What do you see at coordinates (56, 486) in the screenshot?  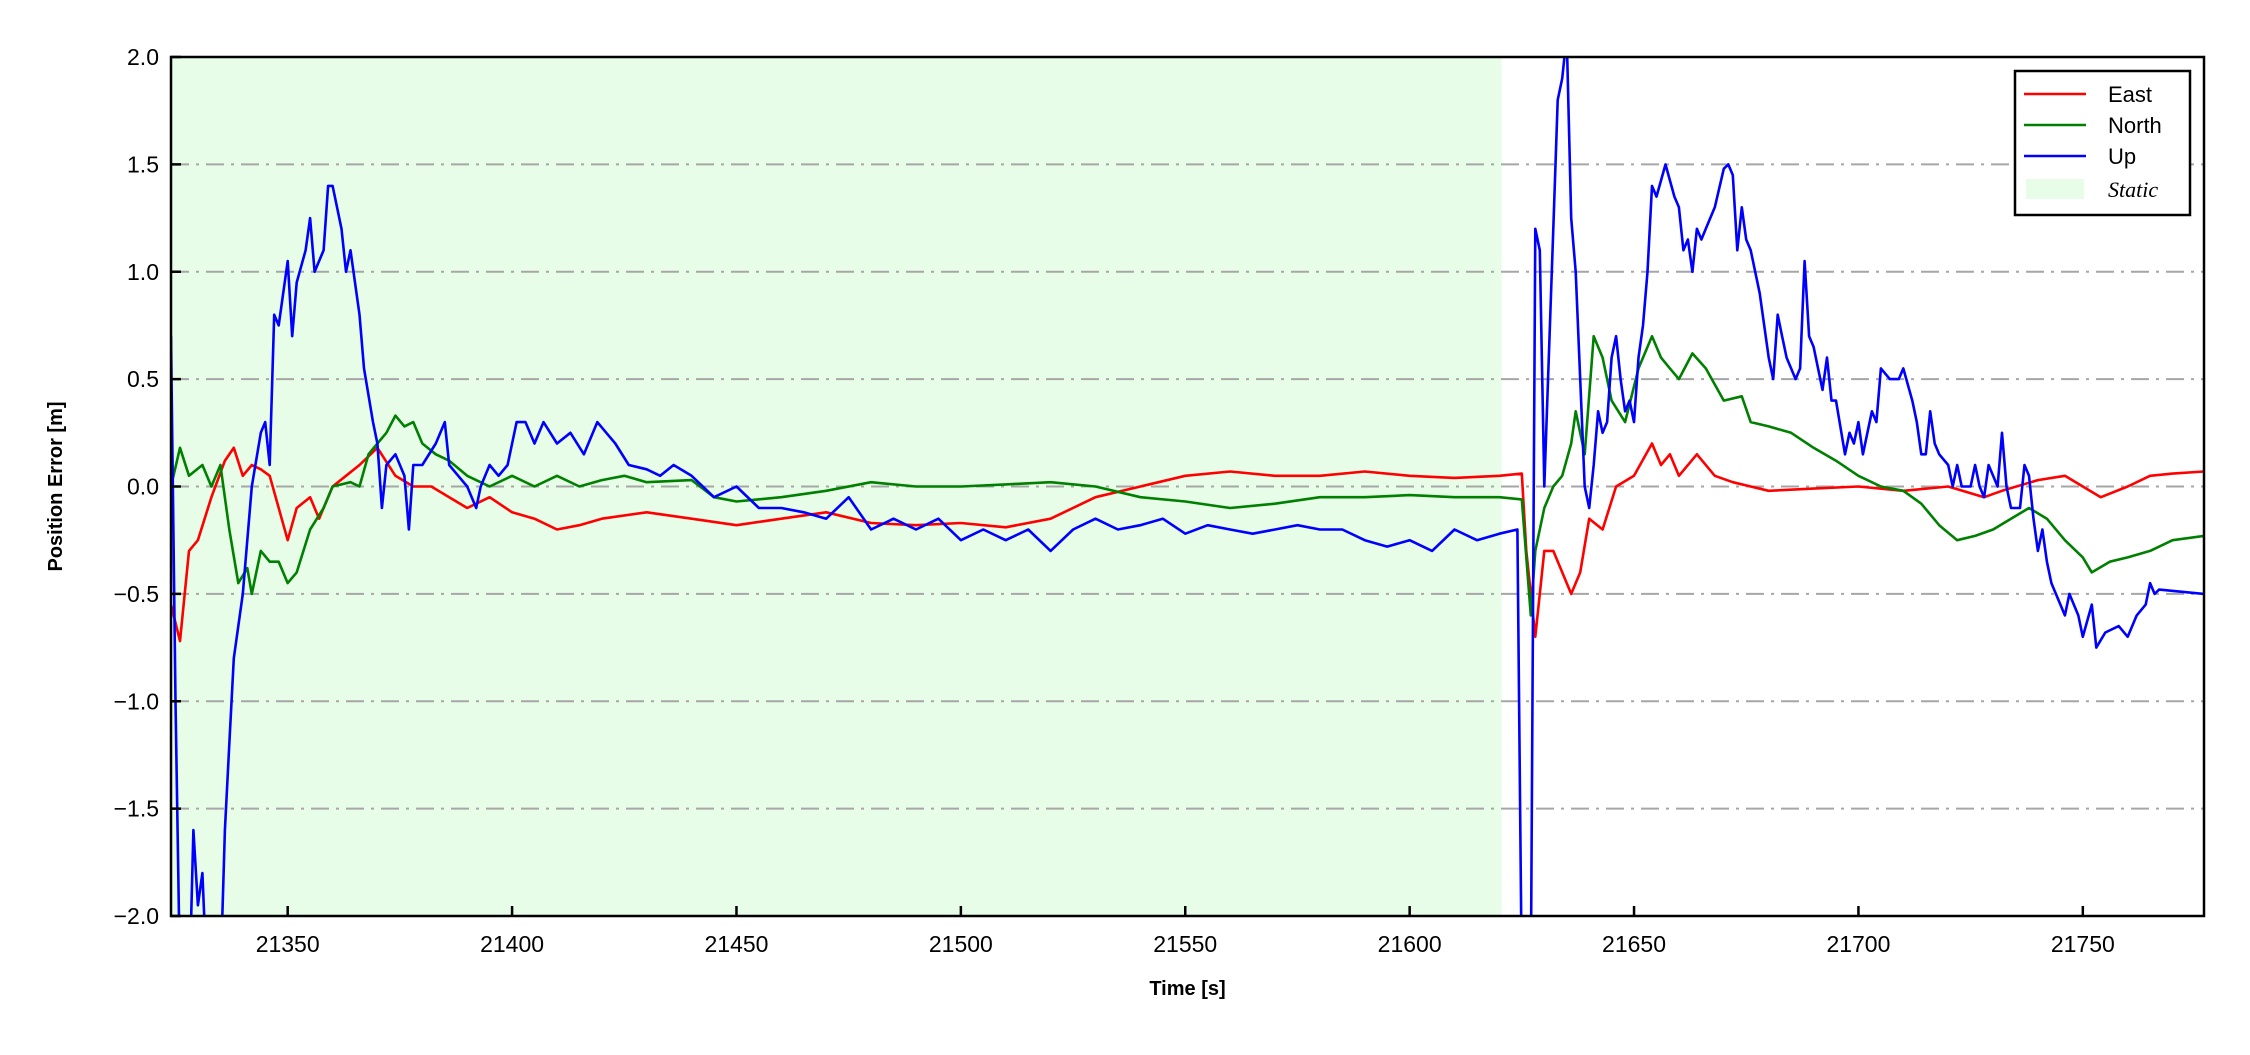 I see `y-axis-label: Position Error [m]` at bounding box center [56, 486].